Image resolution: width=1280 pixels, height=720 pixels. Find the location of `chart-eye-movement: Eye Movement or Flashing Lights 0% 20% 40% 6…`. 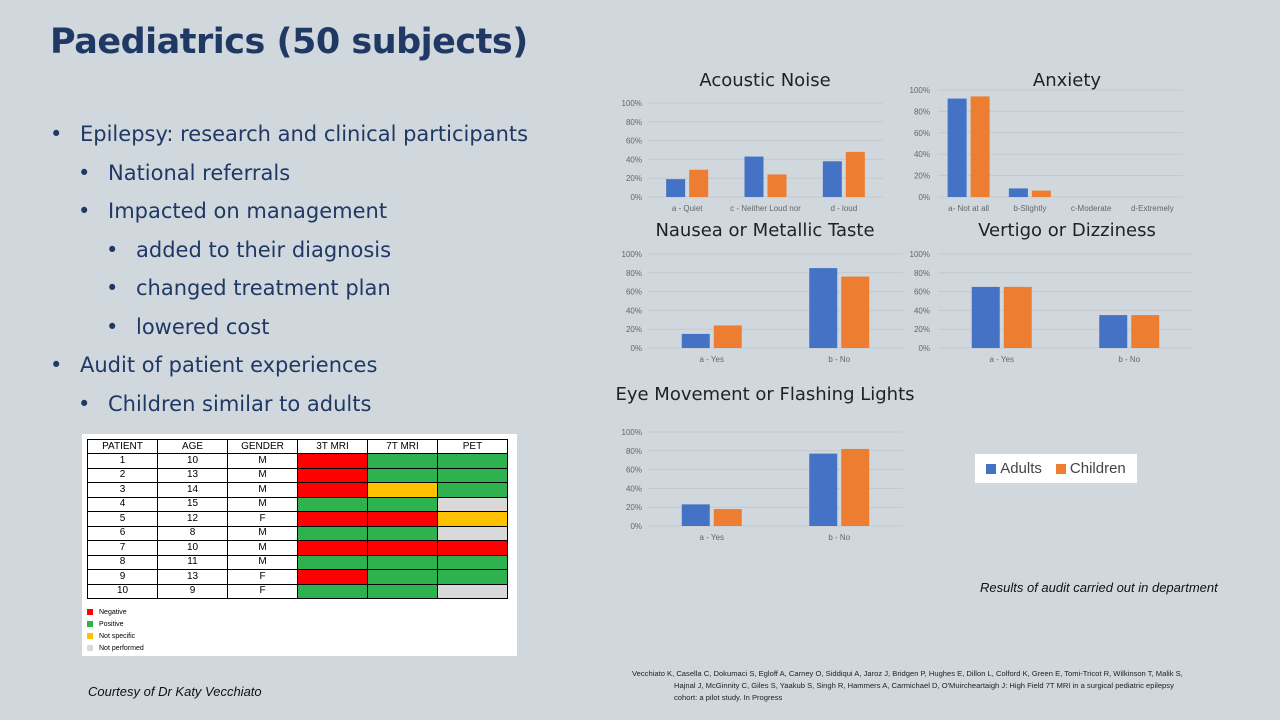

chart-eye-movement: Eye Movement or Flashing Lights 0% 20% 40% 6… is located at coordinates (764, 463).